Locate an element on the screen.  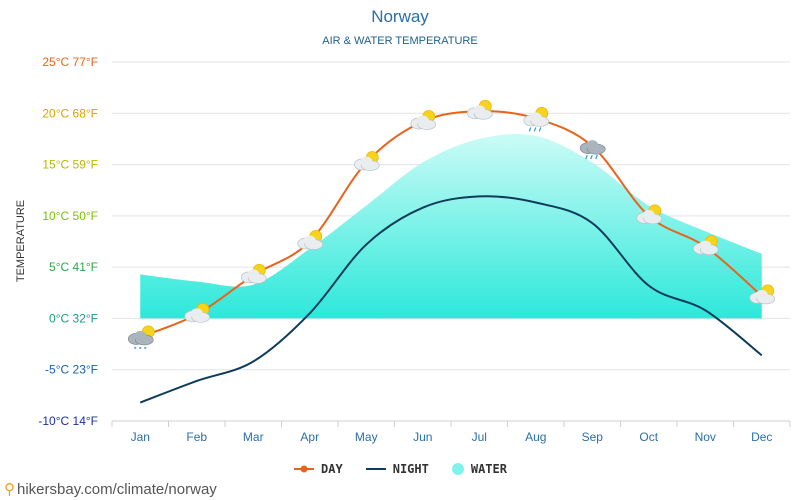
legend-water: WATER is located at coordinates (479, 469).